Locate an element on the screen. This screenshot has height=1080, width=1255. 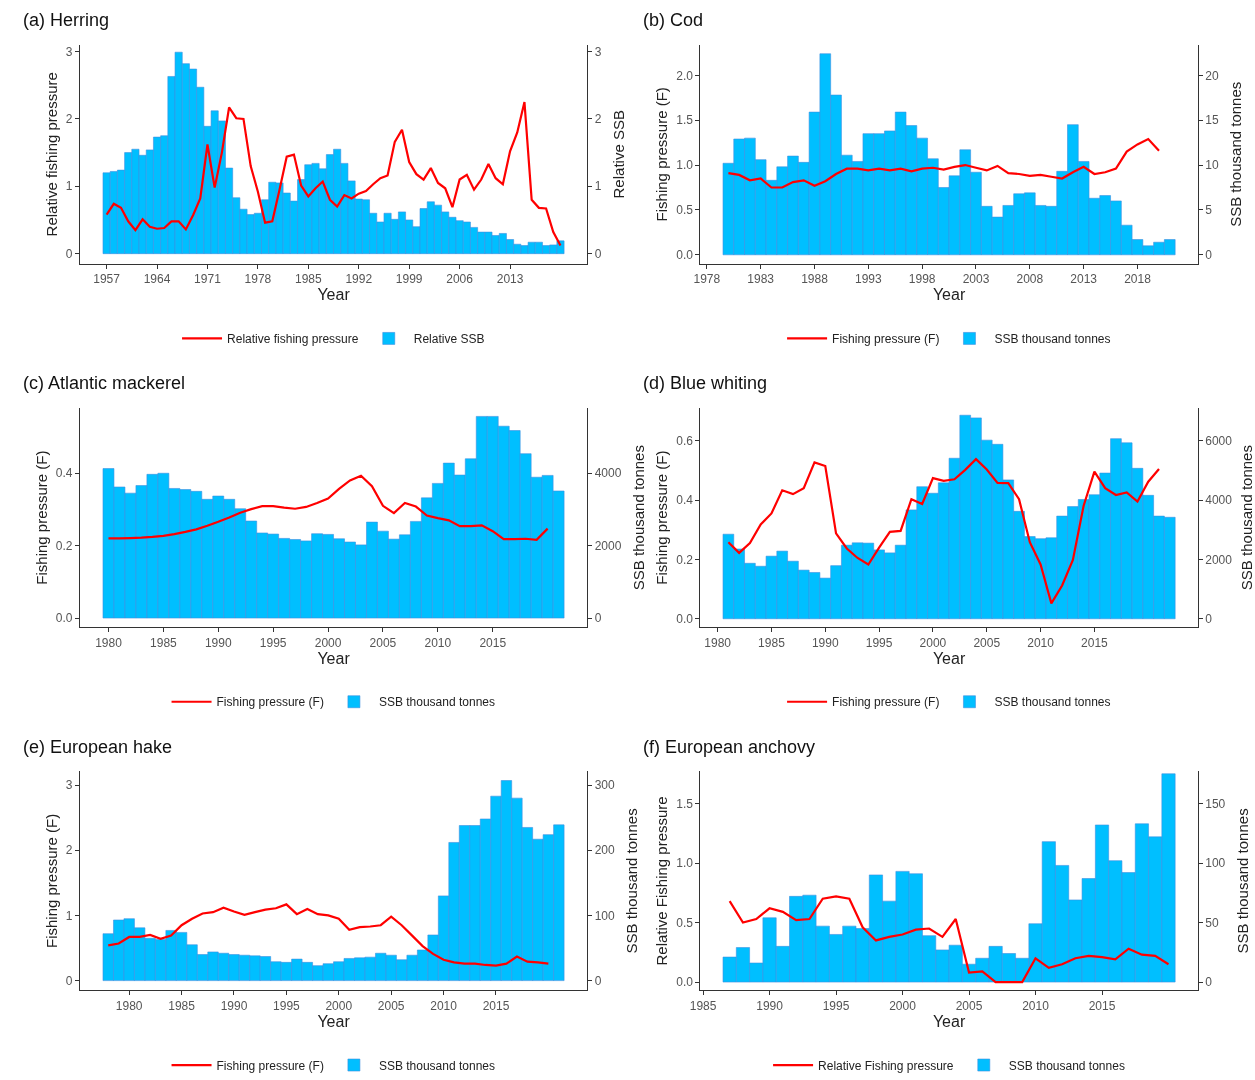
y2-tick-label: 100 is located at coordinates (1215, 863).